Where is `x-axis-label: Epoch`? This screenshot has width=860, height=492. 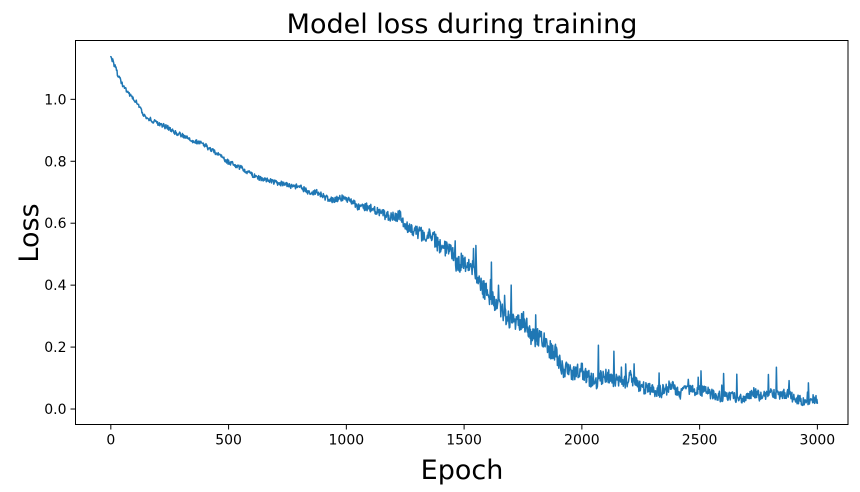
x-axis-label: Epoch is located at coordinates (462, 470).